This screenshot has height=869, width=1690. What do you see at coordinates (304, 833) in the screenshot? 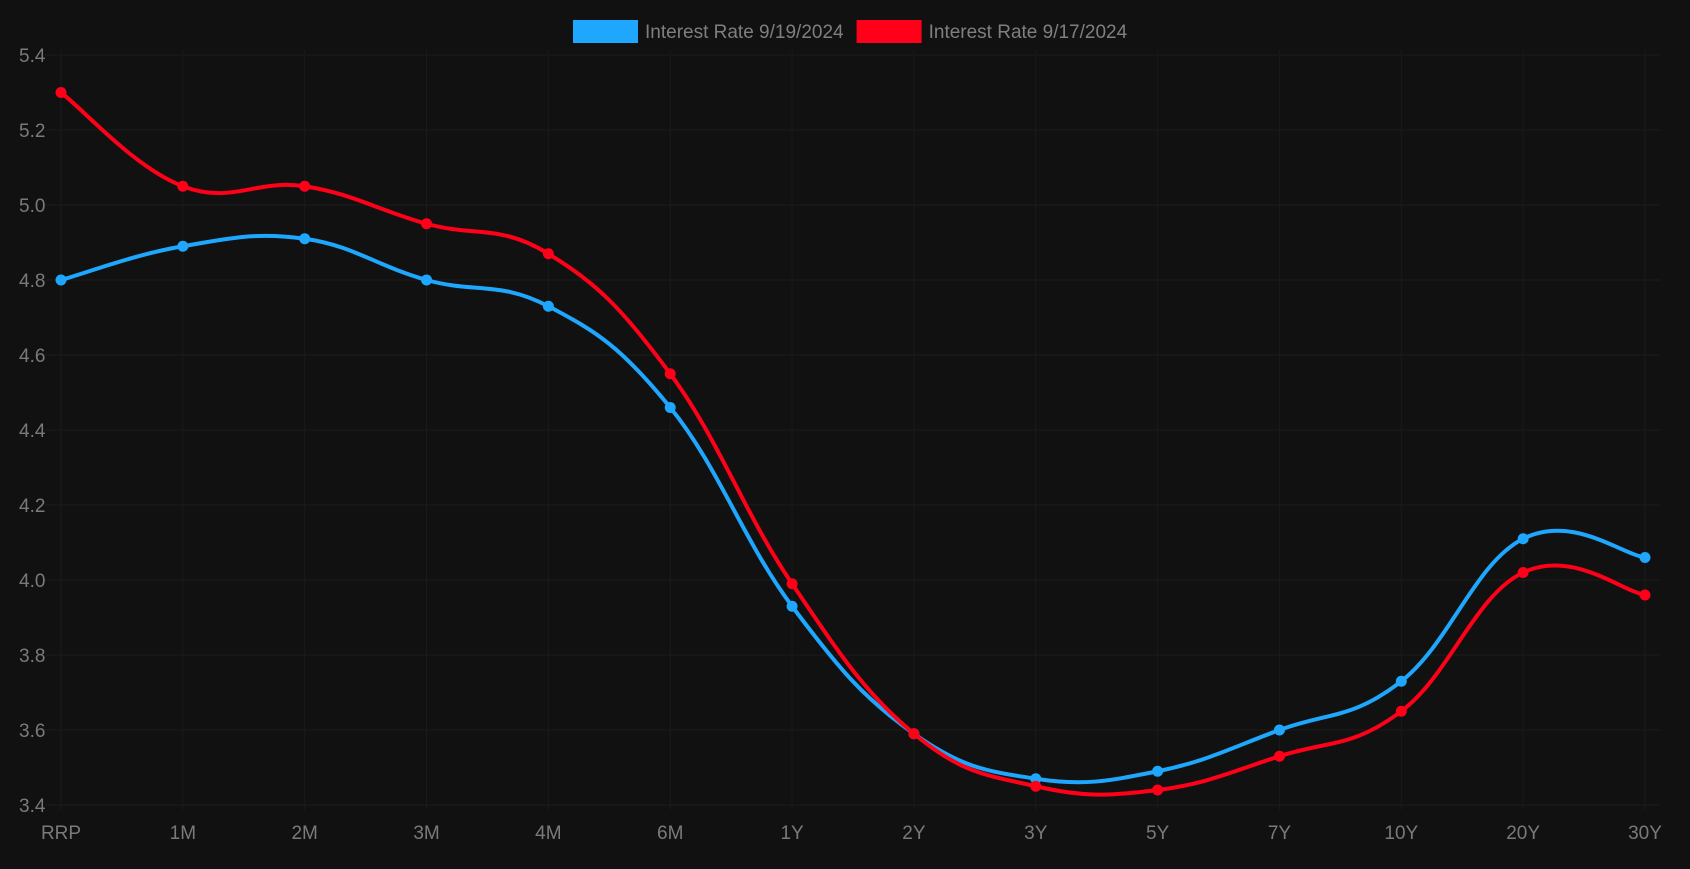
I see `x-tick-label: 2M` at bounding box center [304, 833].